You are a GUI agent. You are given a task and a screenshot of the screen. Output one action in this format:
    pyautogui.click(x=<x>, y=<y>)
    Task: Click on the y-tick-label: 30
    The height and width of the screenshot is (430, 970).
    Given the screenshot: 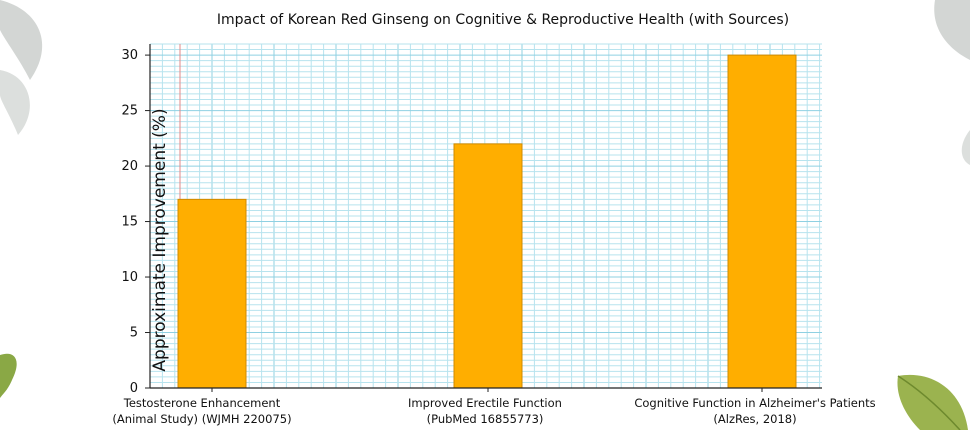 What is the action you would take?
    pyautogui.click(x=129, y=55)
    